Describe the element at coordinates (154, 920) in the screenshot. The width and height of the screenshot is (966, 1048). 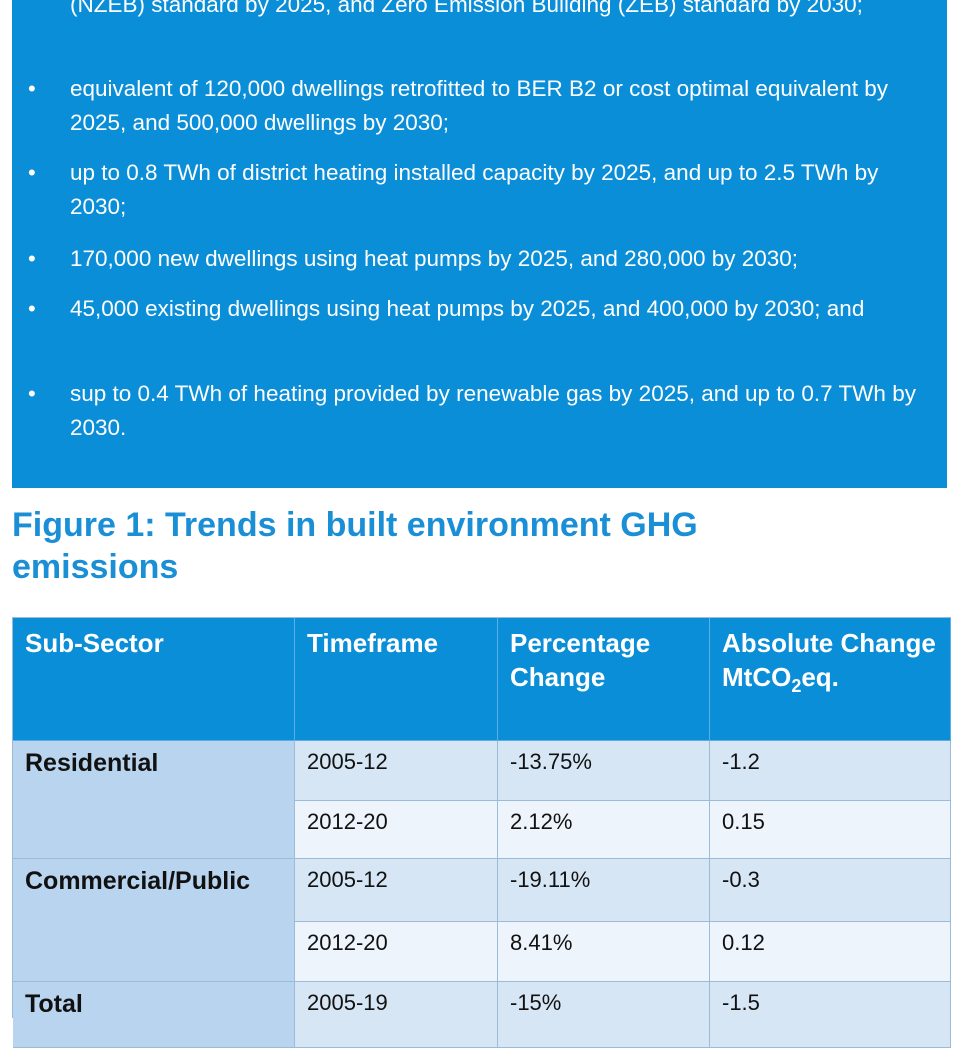
I see `row-label: Commercial/Public` at that location.